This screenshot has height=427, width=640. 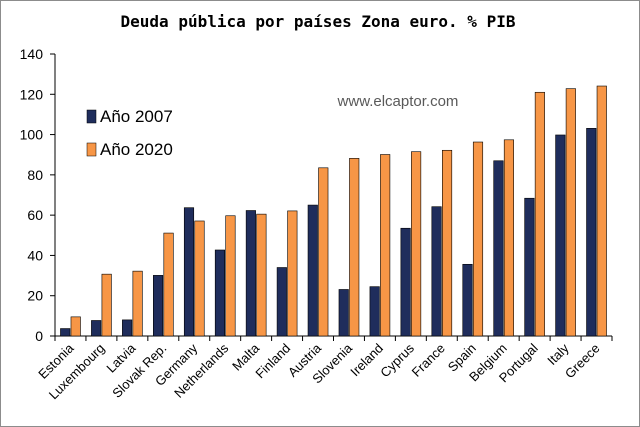 I want to click on y-tick-label: 100, so click(x=32, y=135).